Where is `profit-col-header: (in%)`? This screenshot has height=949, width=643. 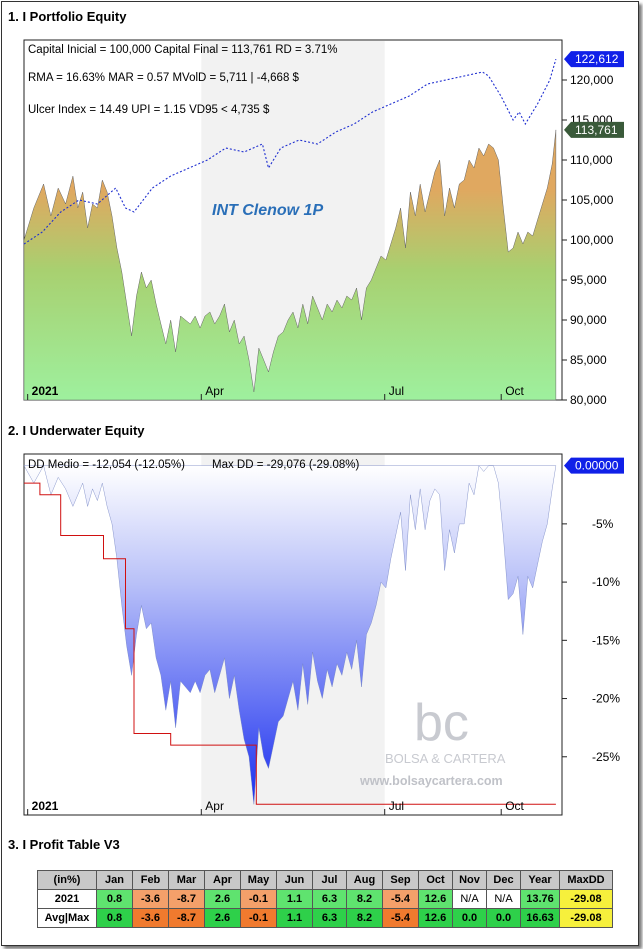 profit-col-header: (in%) is located at coordinates (67, 880).